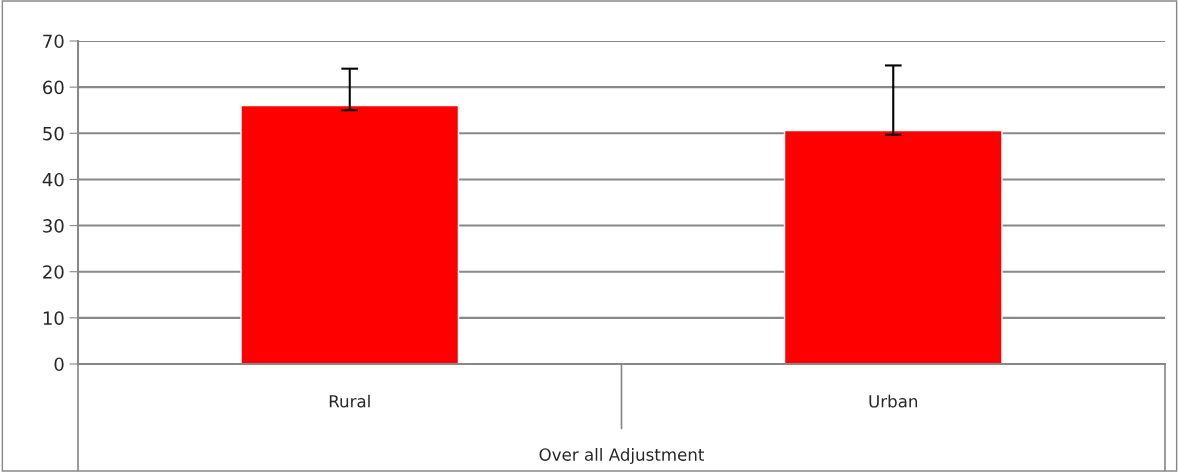  What do you see at coordinates (53, 318) in the screenshot?
I see `y-tick-label: 10` at bounding box center [53, 318].